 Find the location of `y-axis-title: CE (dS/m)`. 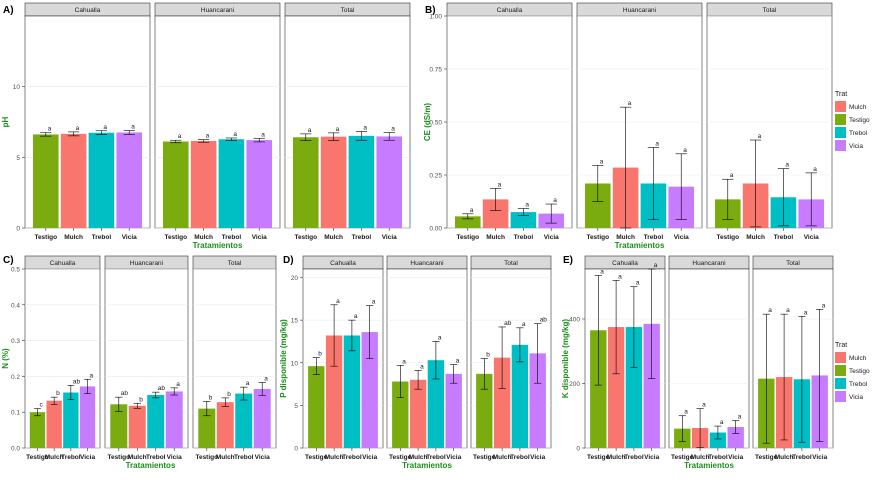

y-axis-title: CE (dS/m) is located at coordinates (427, 122).